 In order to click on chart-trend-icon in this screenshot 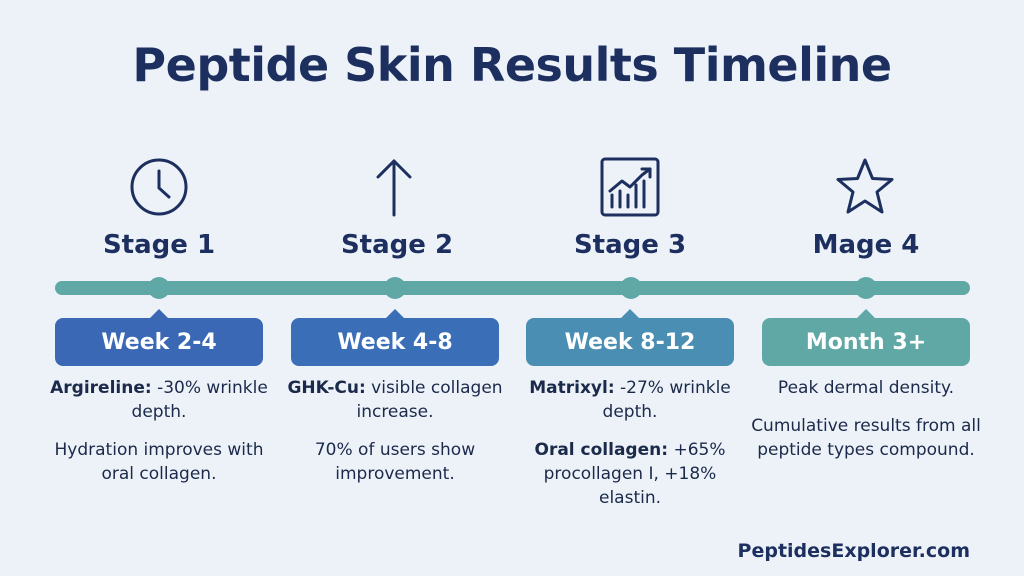, I will do `click(630, 187)`.